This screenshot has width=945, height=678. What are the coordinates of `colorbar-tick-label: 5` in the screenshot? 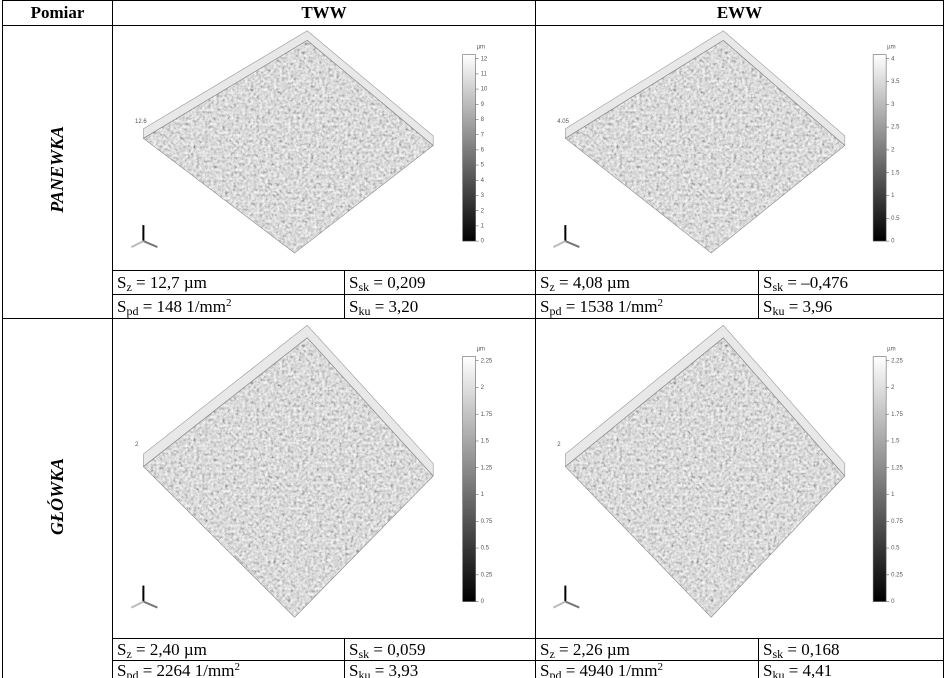 It's located at (483, 166).